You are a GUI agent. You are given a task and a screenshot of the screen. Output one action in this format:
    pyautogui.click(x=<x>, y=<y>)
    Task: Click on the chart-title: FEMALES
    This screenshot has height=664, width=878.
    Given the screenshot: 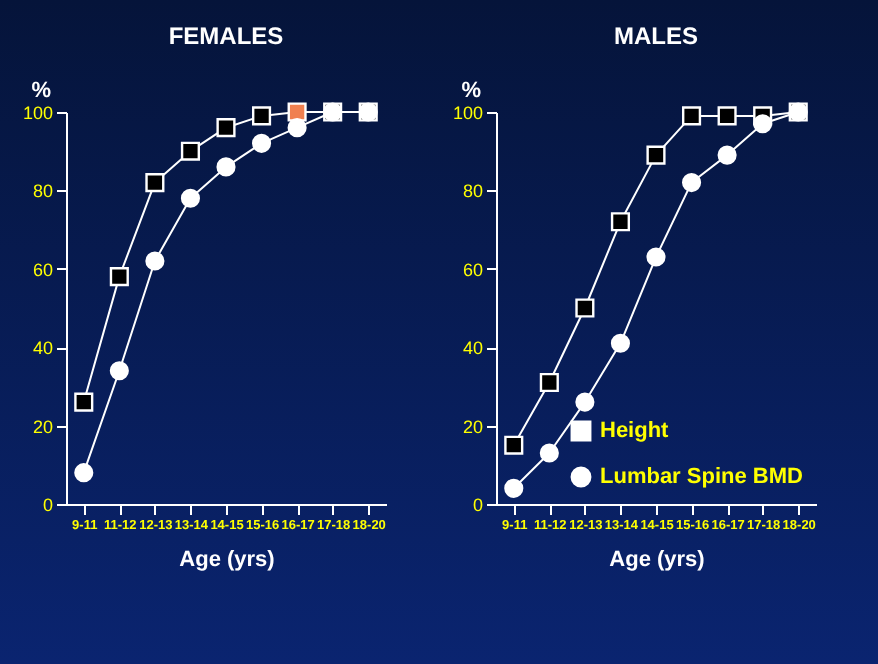 What is the action you would take?
    pyautogui.click(x=226, y=36)
    